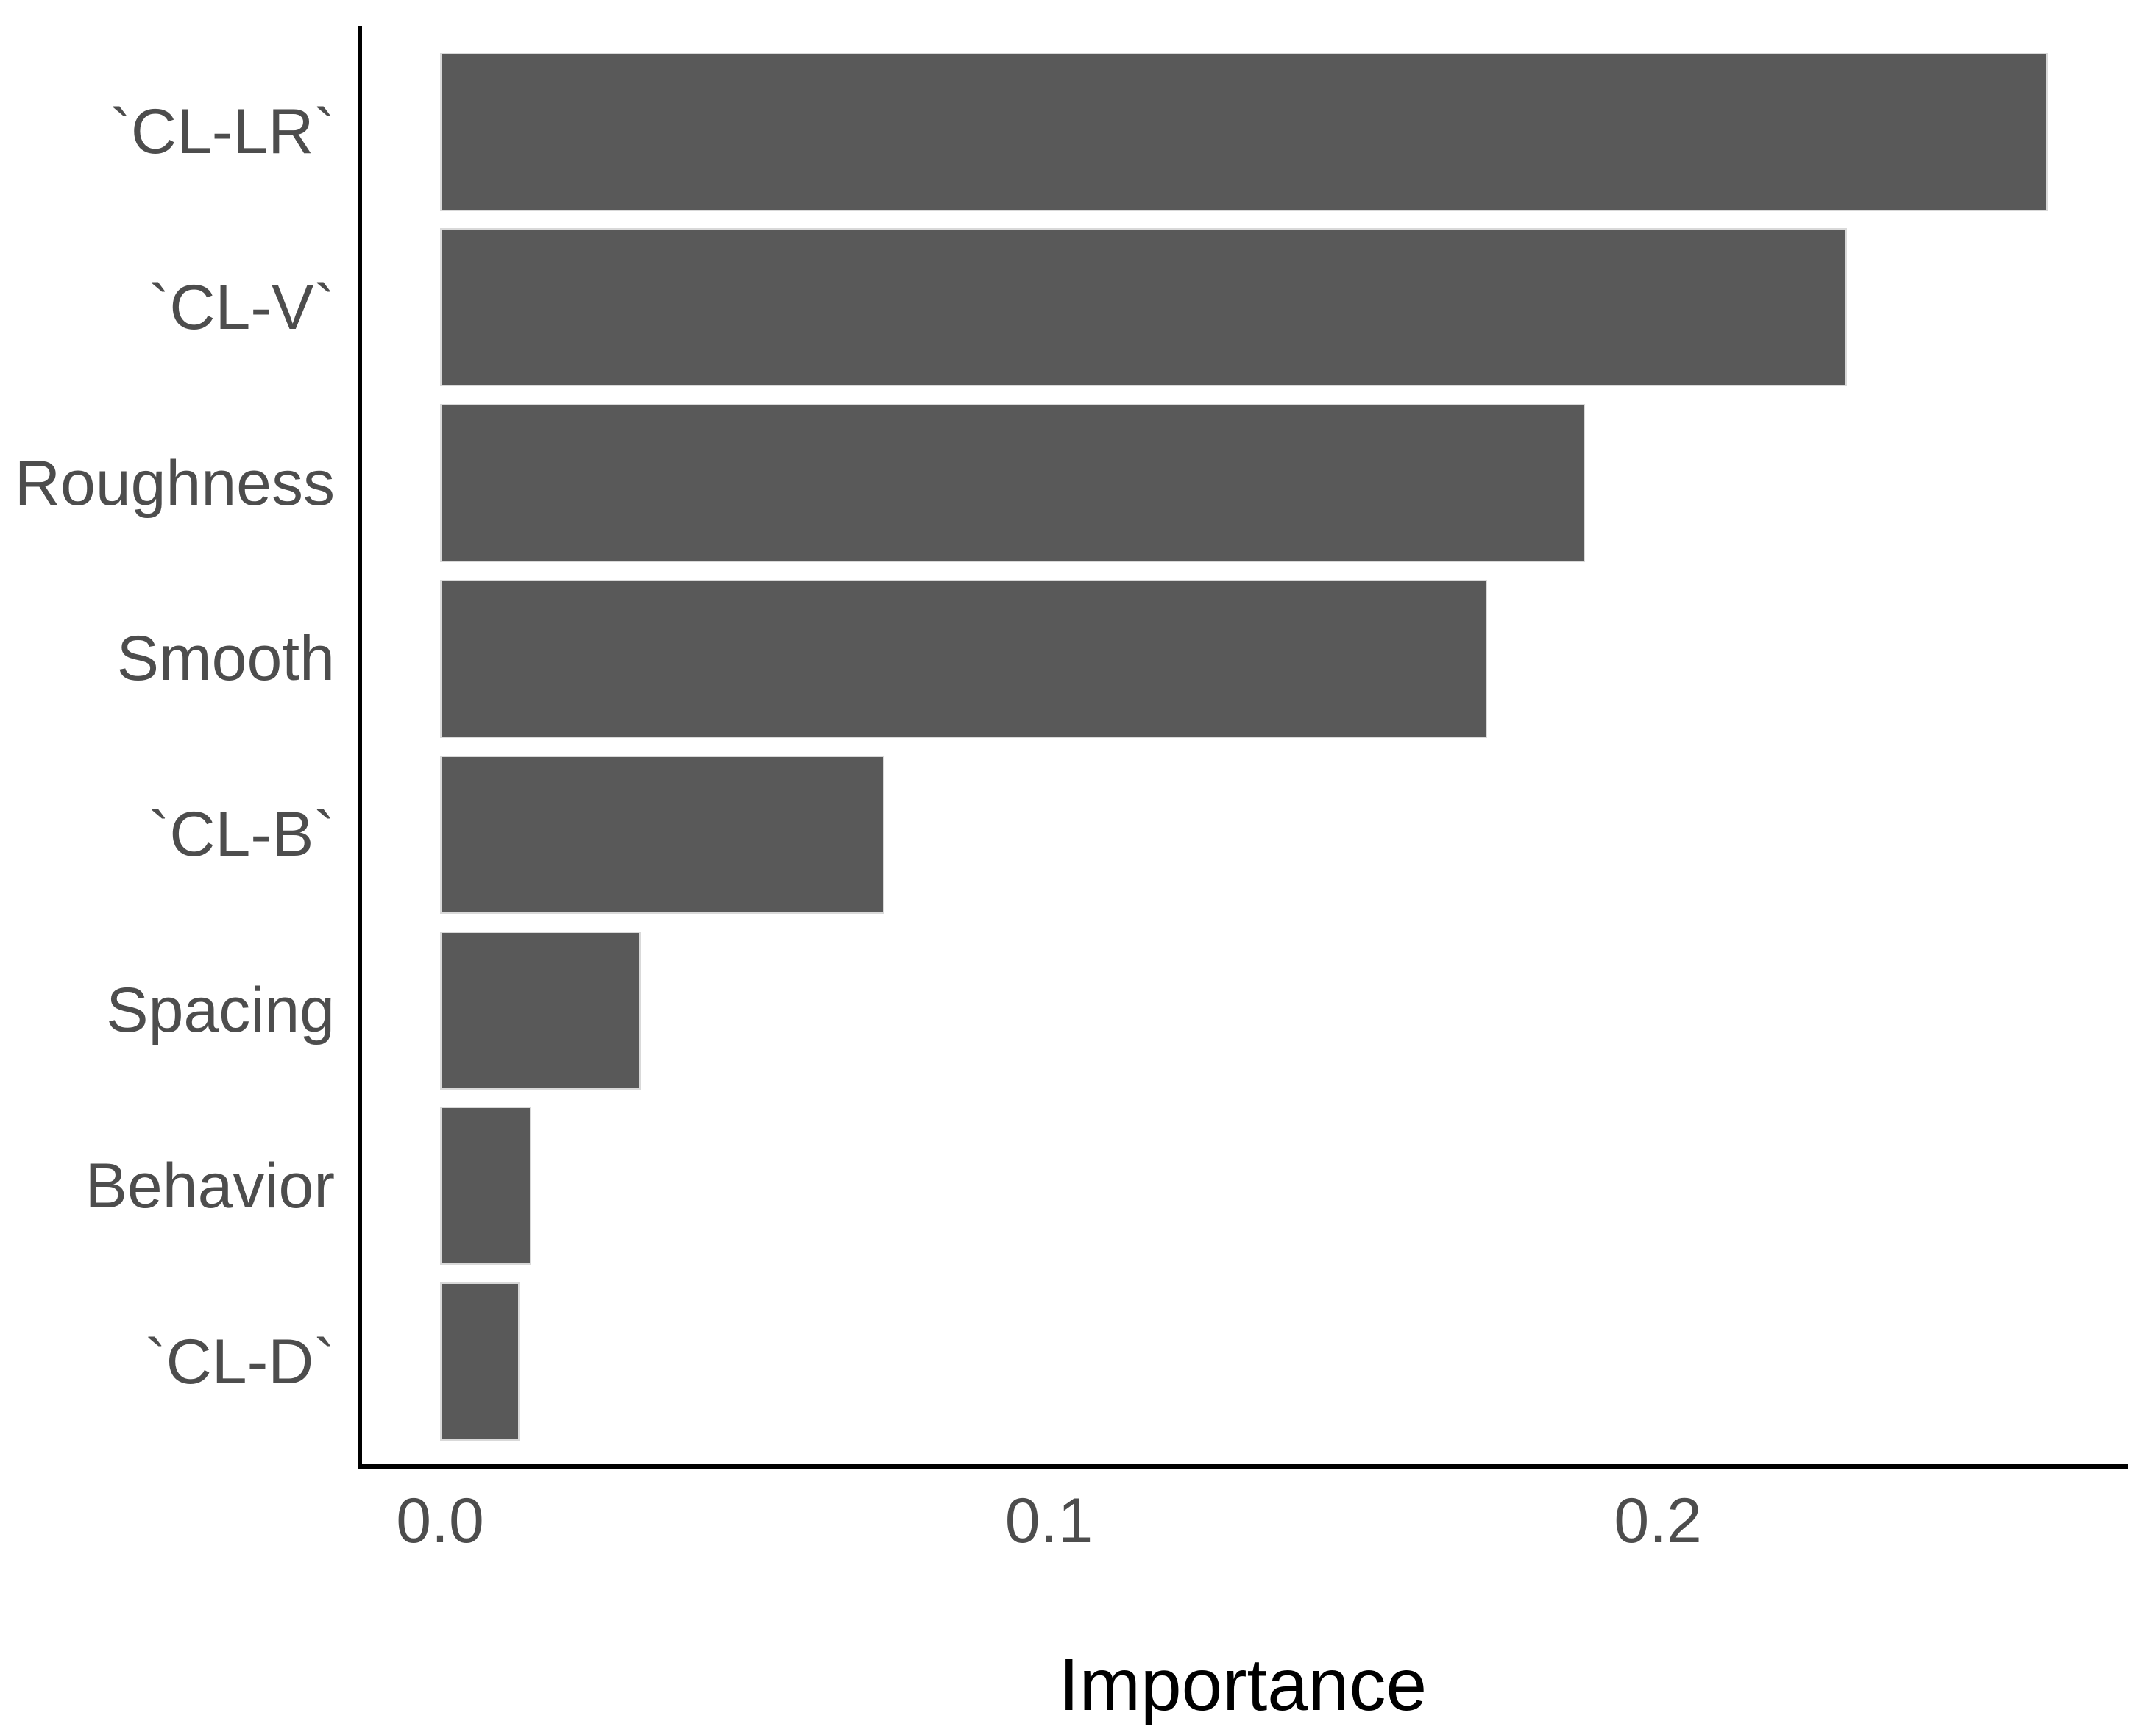 Image resolution: width=2156 pixels, height=1735 pixels. I want to click on y-axis-label: `CL-V`, so click(242, 307).